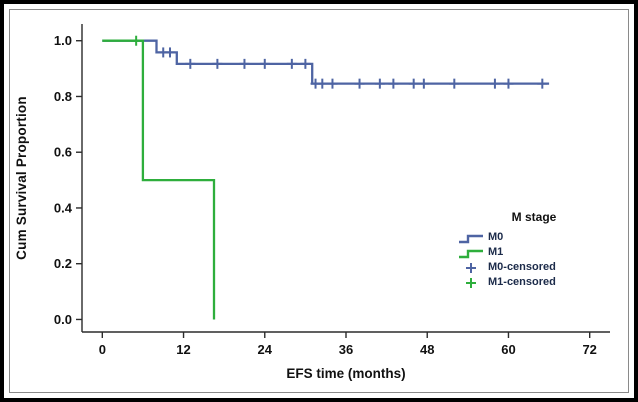 Image resolution: width=638 pixels, height=402 pixels. I want to click on y-tick-label: 1.0, so click(63, 40).